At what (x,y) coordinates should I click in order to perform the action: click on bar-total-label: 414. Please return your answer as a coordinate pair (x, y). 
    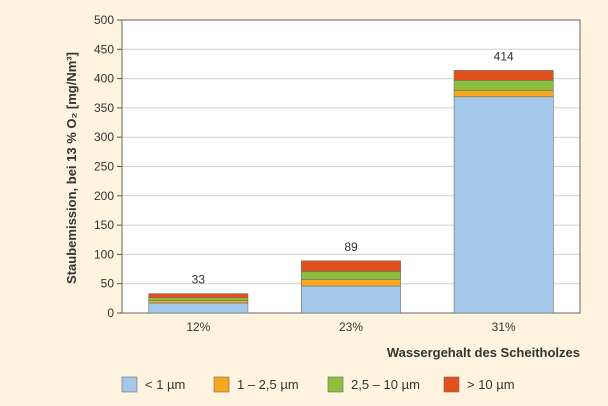
    Looking at the image, I should click on (504, 56).